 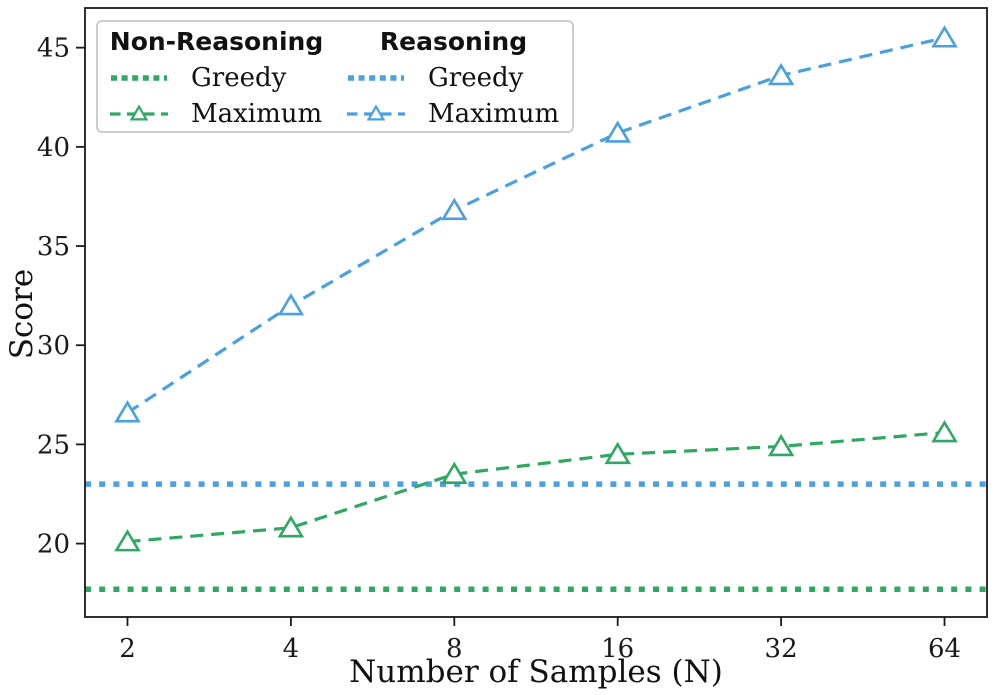 I want to click on blue-dotted-line-swatch-icon, so click(x=376, y=78).